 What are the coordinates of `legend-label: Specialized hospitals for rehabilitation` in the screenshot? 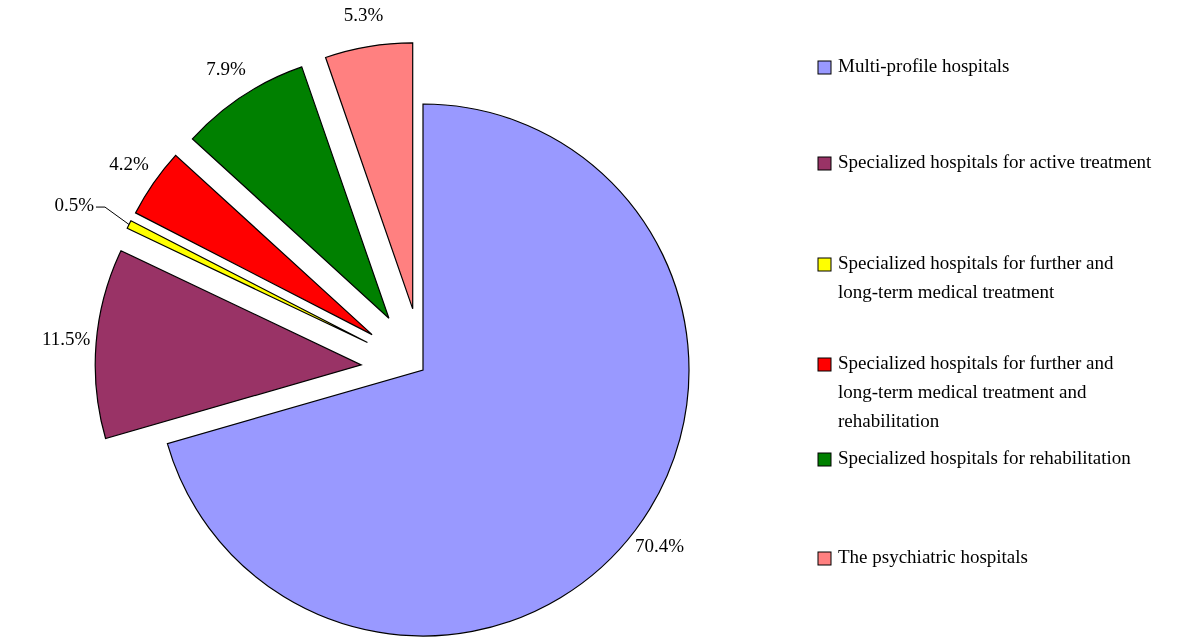 It's located at (985, 458).